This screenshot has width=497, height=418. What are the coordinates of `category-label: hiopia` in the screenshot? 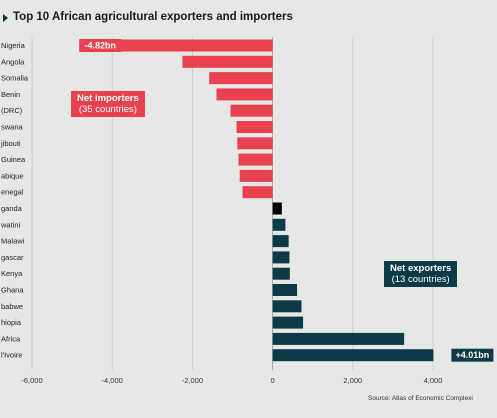 It's located at (11, 322).